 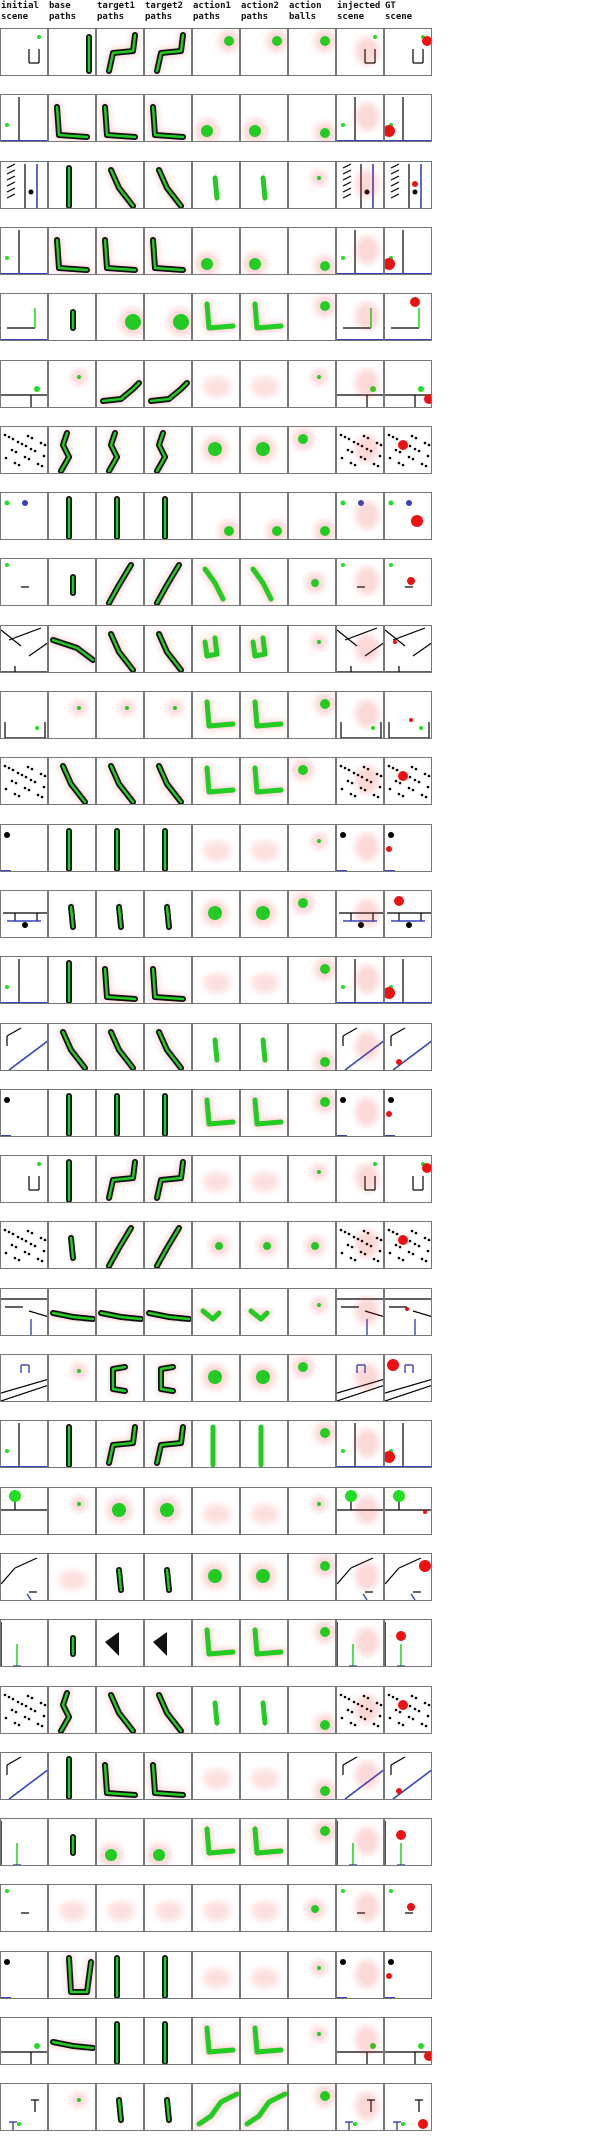 I want to click on scene-small-bar, so click(x=17, y=1901).